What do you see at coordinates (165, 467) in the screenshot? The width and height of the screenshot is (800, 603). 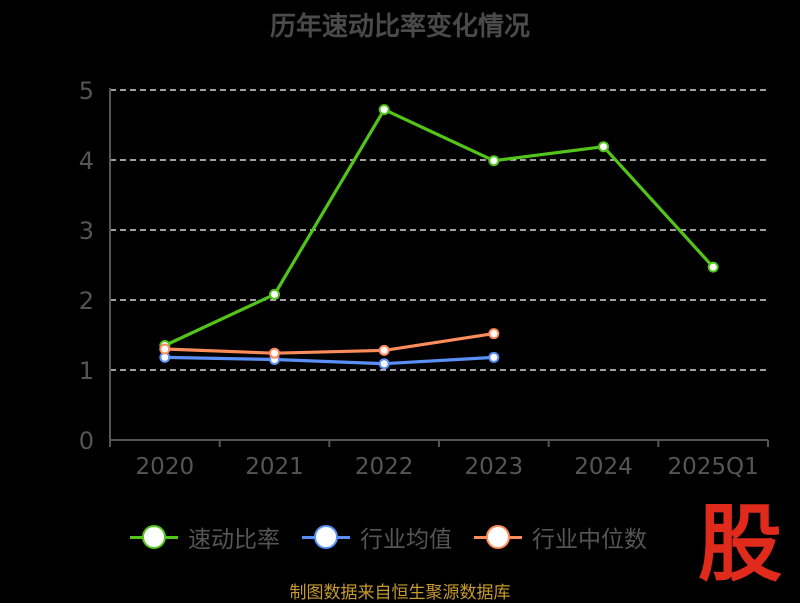 I see `x-tick-label-2020: 2020` at bounding box center [165, 467].